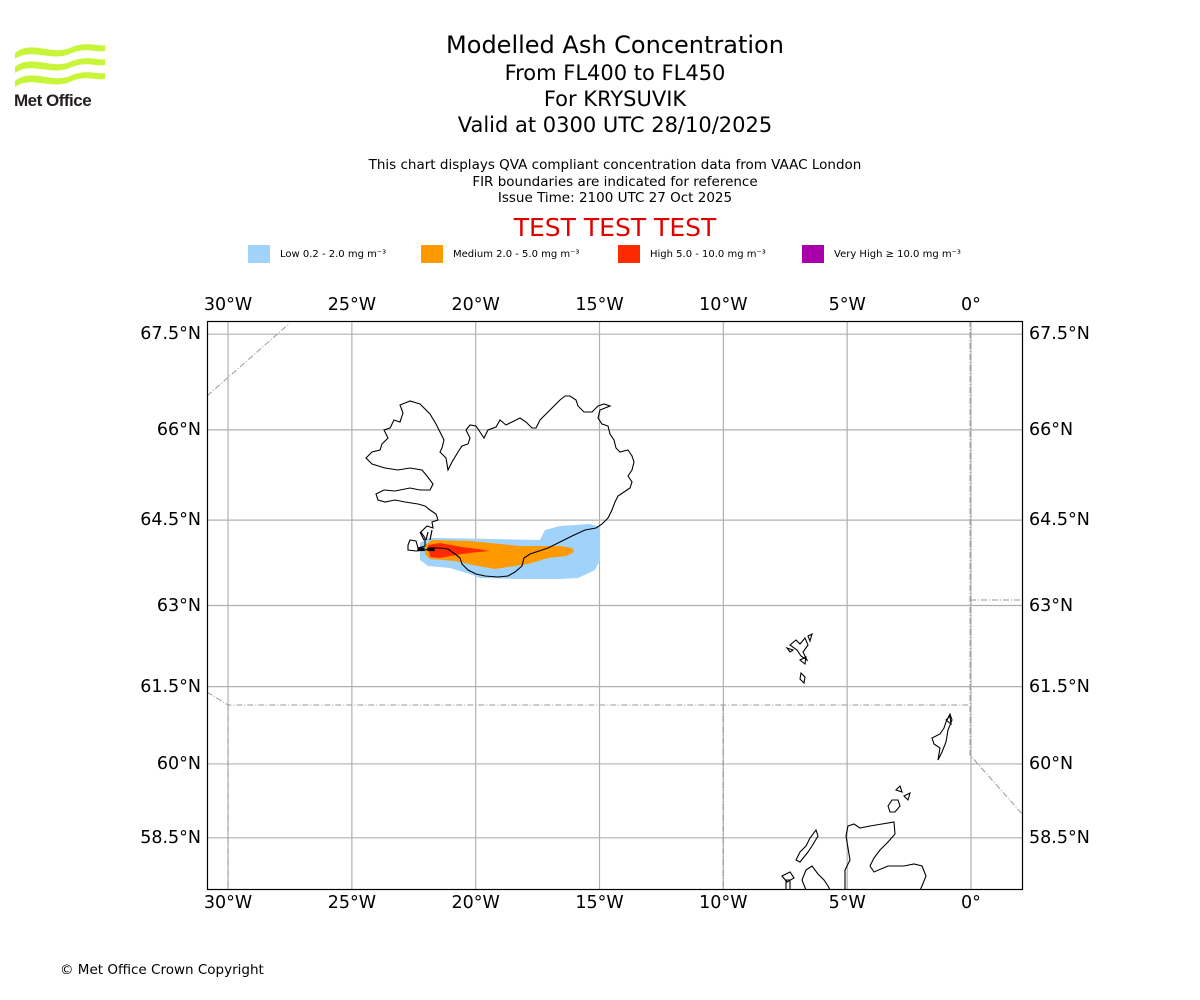 This screenshot has width=1200, height=1000. I want to click on lon-tick-label-bottom: 20°W, so click(475, 903).